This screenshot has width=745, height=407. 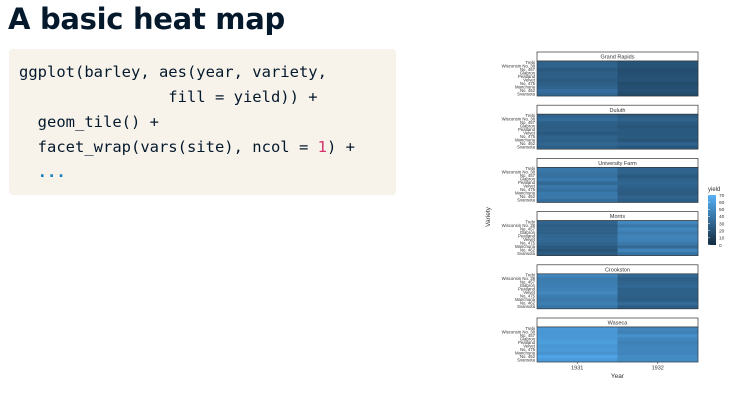 What do you see at coordinates (526, 306) in the screenshot?
I see `variety-tick-label: Svansota` at bounding box center [526, 306].